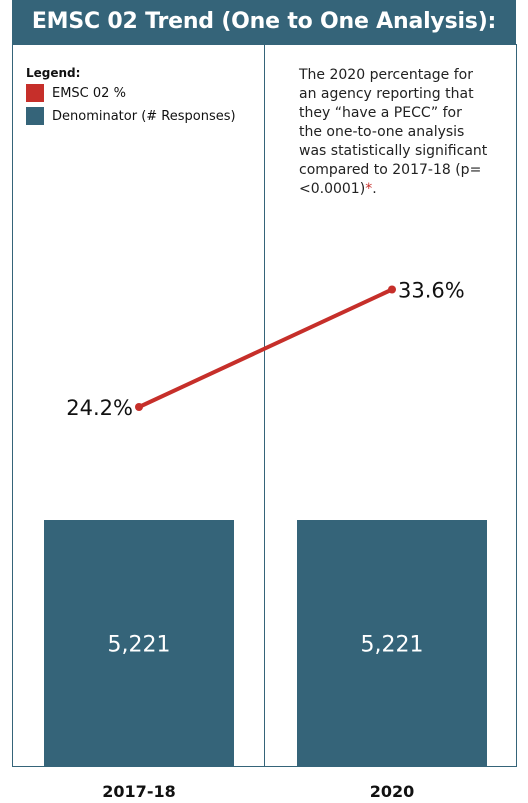 This screenshot has width=528, height=803. I want to click on legend-title: Legend:, so click(53, 73).